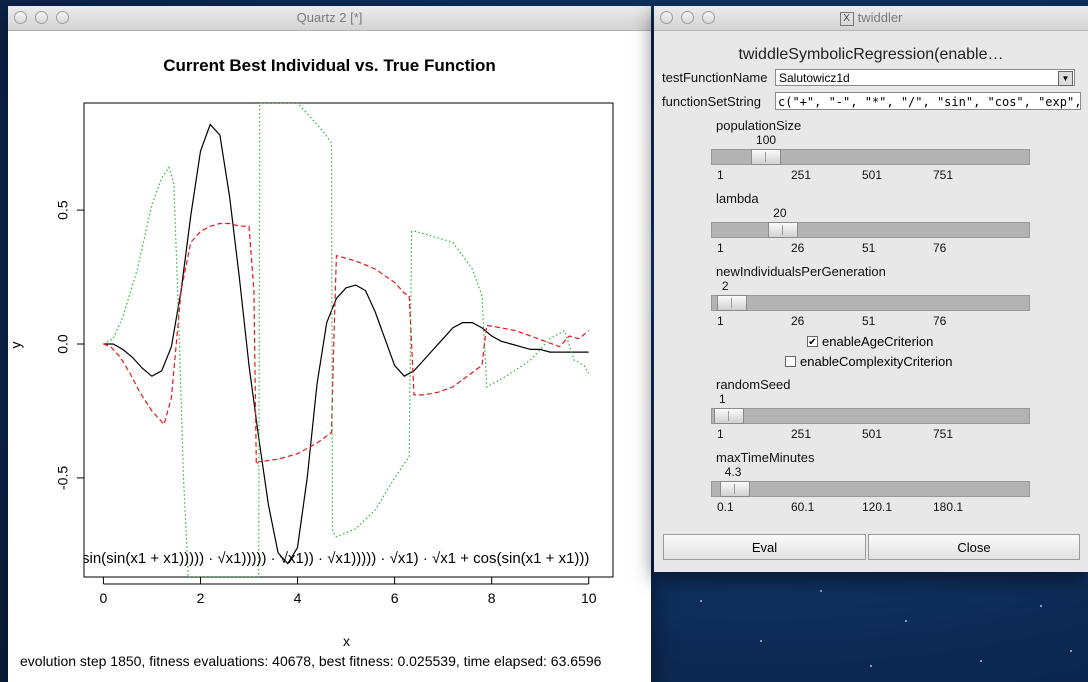  Describe the element at coordinates (725, 286) in the screenshot. I see `slider-value: 2` at that location.